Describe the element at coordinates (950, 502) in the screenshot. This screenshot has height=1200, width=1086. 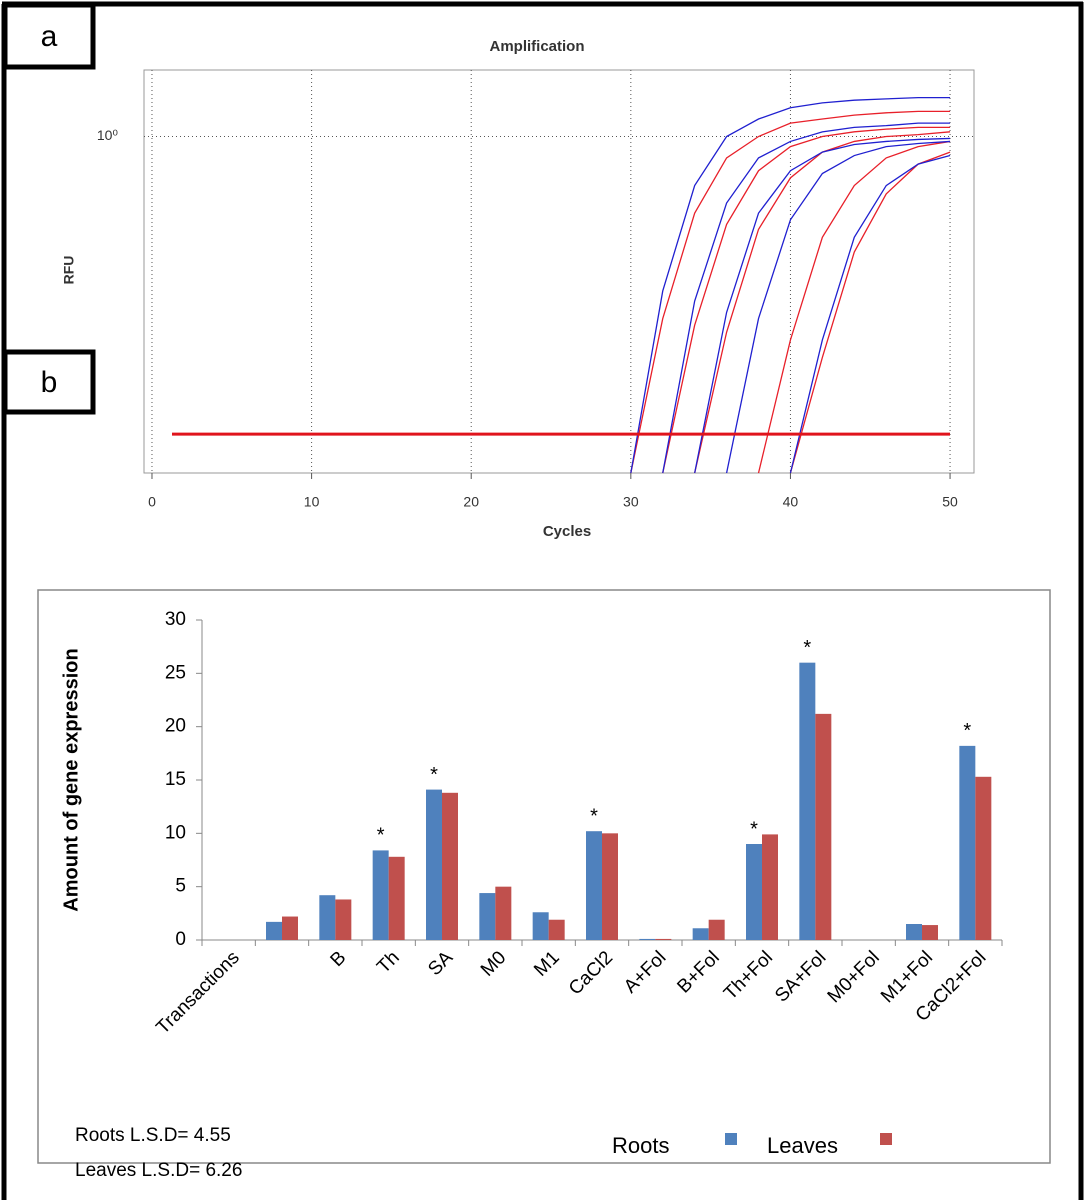
I see `x-tick-label: 50` at that location.